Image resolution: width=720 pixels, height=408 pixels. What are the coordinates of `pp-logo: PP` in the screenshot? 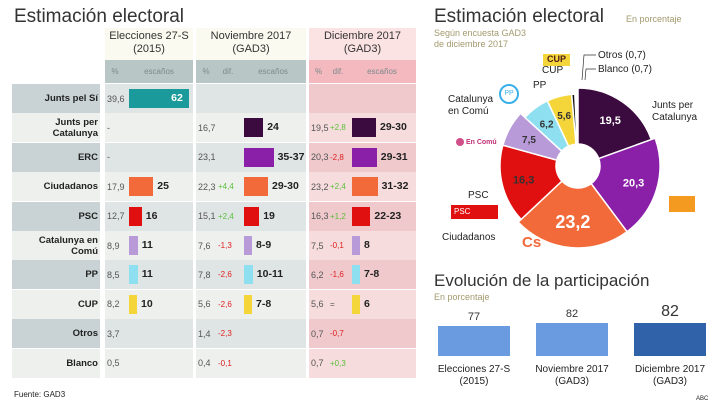 It's located at (509, 94).